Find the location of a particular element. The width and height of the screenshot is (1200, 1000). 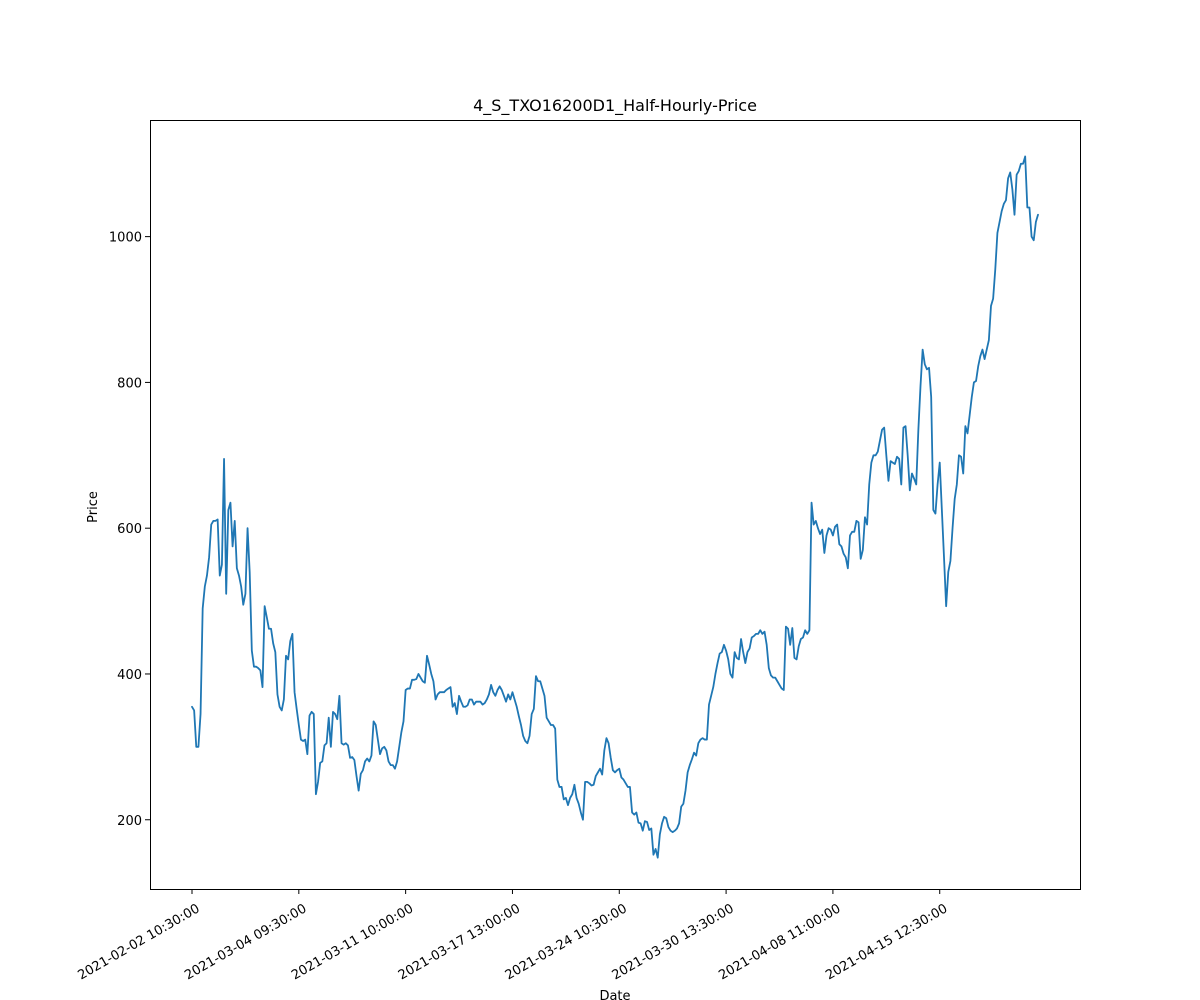

y-axis-label: Price is located at coordinates (93, 507).